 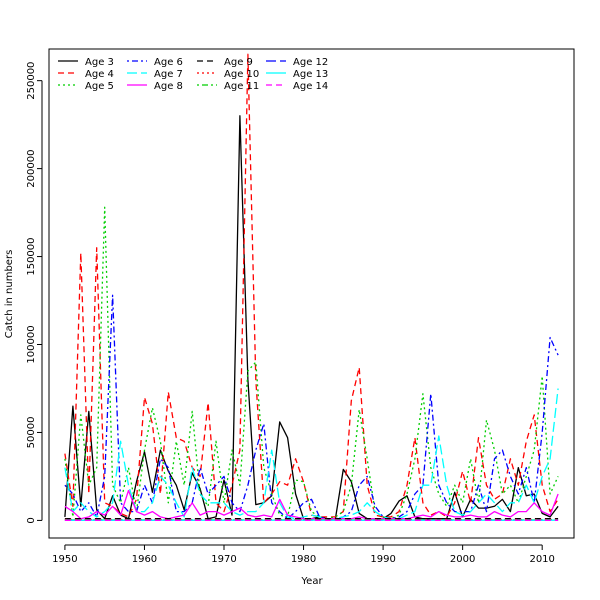 What do you see at coordinates (241, 74) in the screenshot?
I see `legend-label: Age 10` at bounding box center [241, 74].